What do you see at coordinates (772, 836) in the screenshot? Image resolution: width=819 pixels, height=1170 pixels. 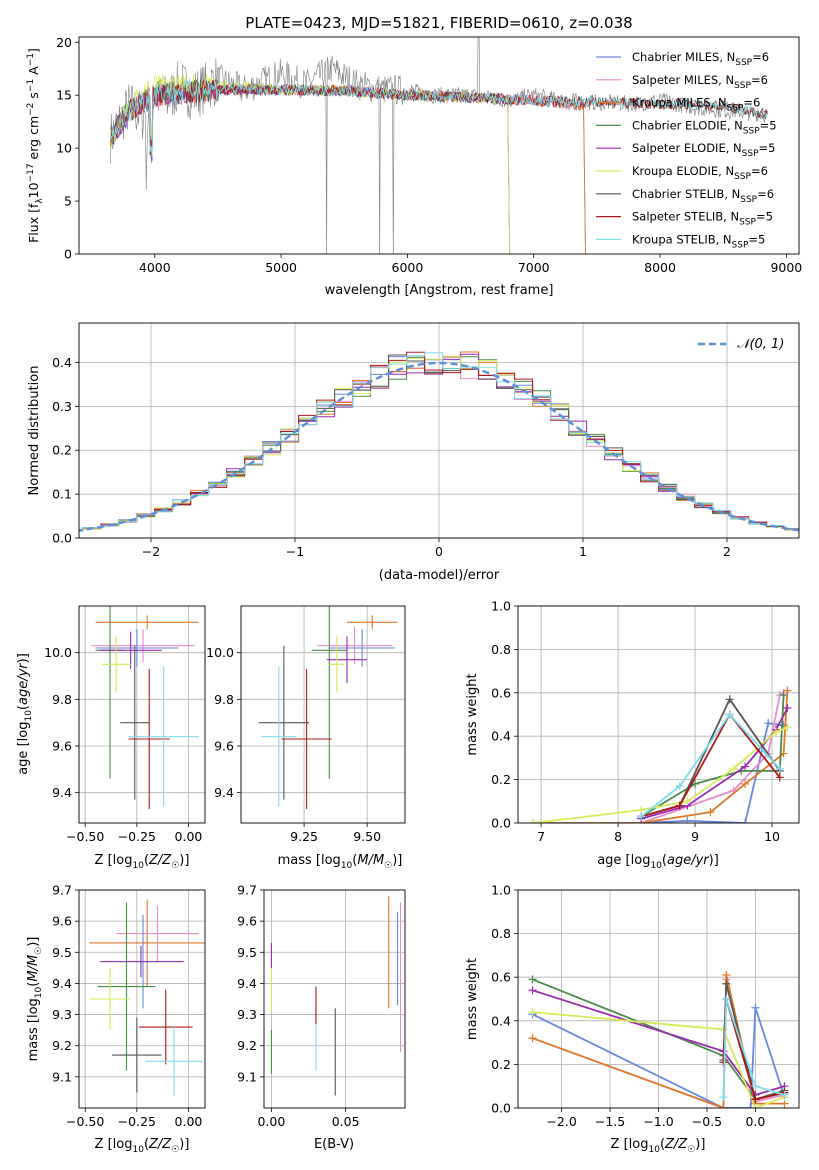 I see `x-tick-label: 10` at bounding box center [772, 836].